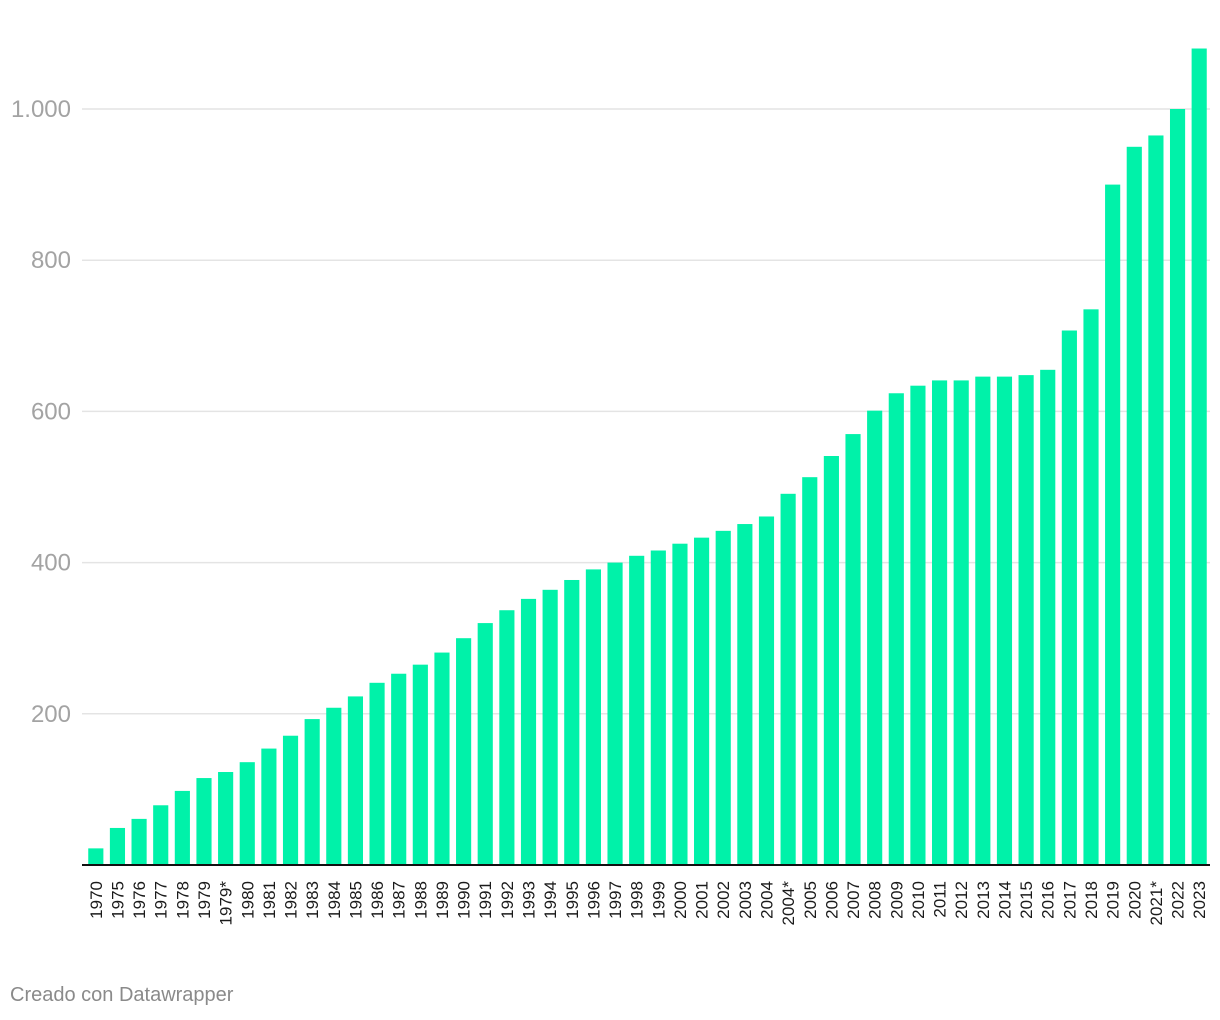 Image resolution: width=1220 pixels, height=1020 pixels. What do you see at coordinates (334, 786) in the screenshot?
I see `bar-1984` at bounding box center [334, 786].